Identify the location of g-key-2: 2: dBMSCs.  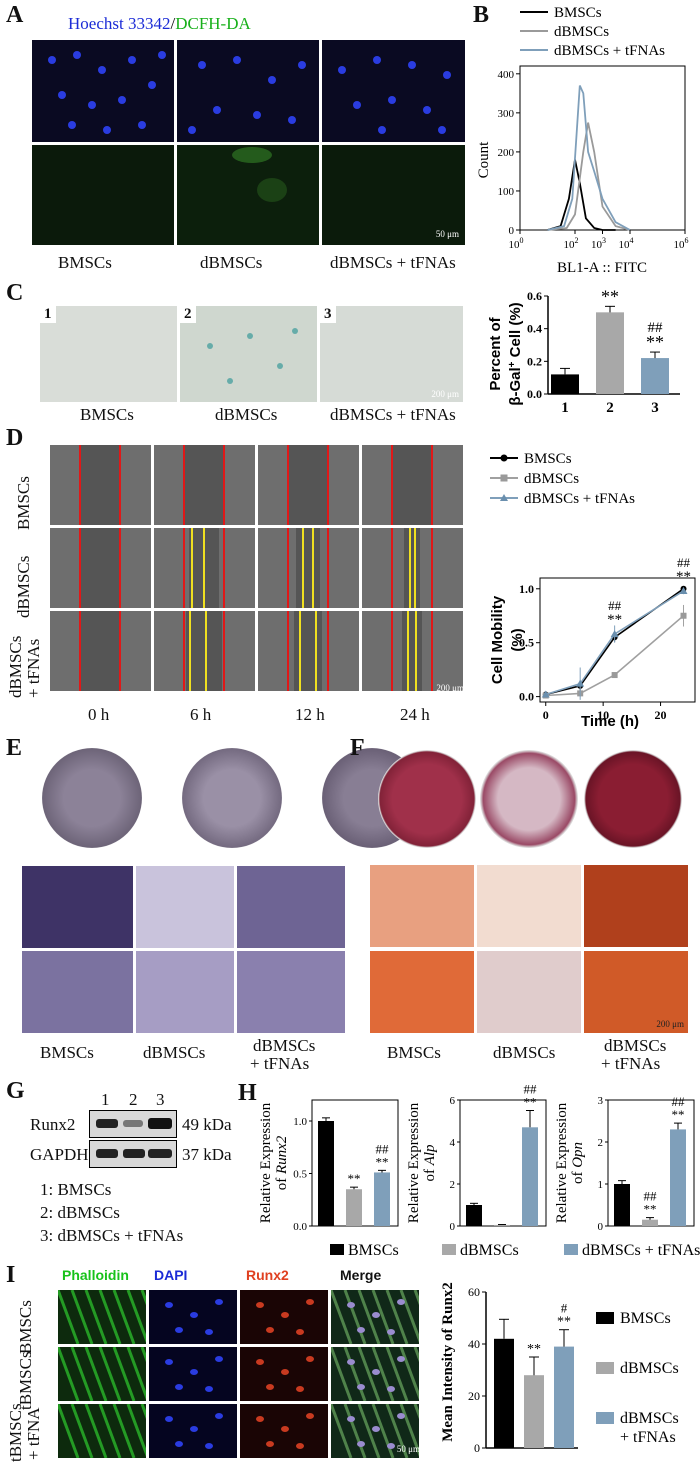
(80, 1212).